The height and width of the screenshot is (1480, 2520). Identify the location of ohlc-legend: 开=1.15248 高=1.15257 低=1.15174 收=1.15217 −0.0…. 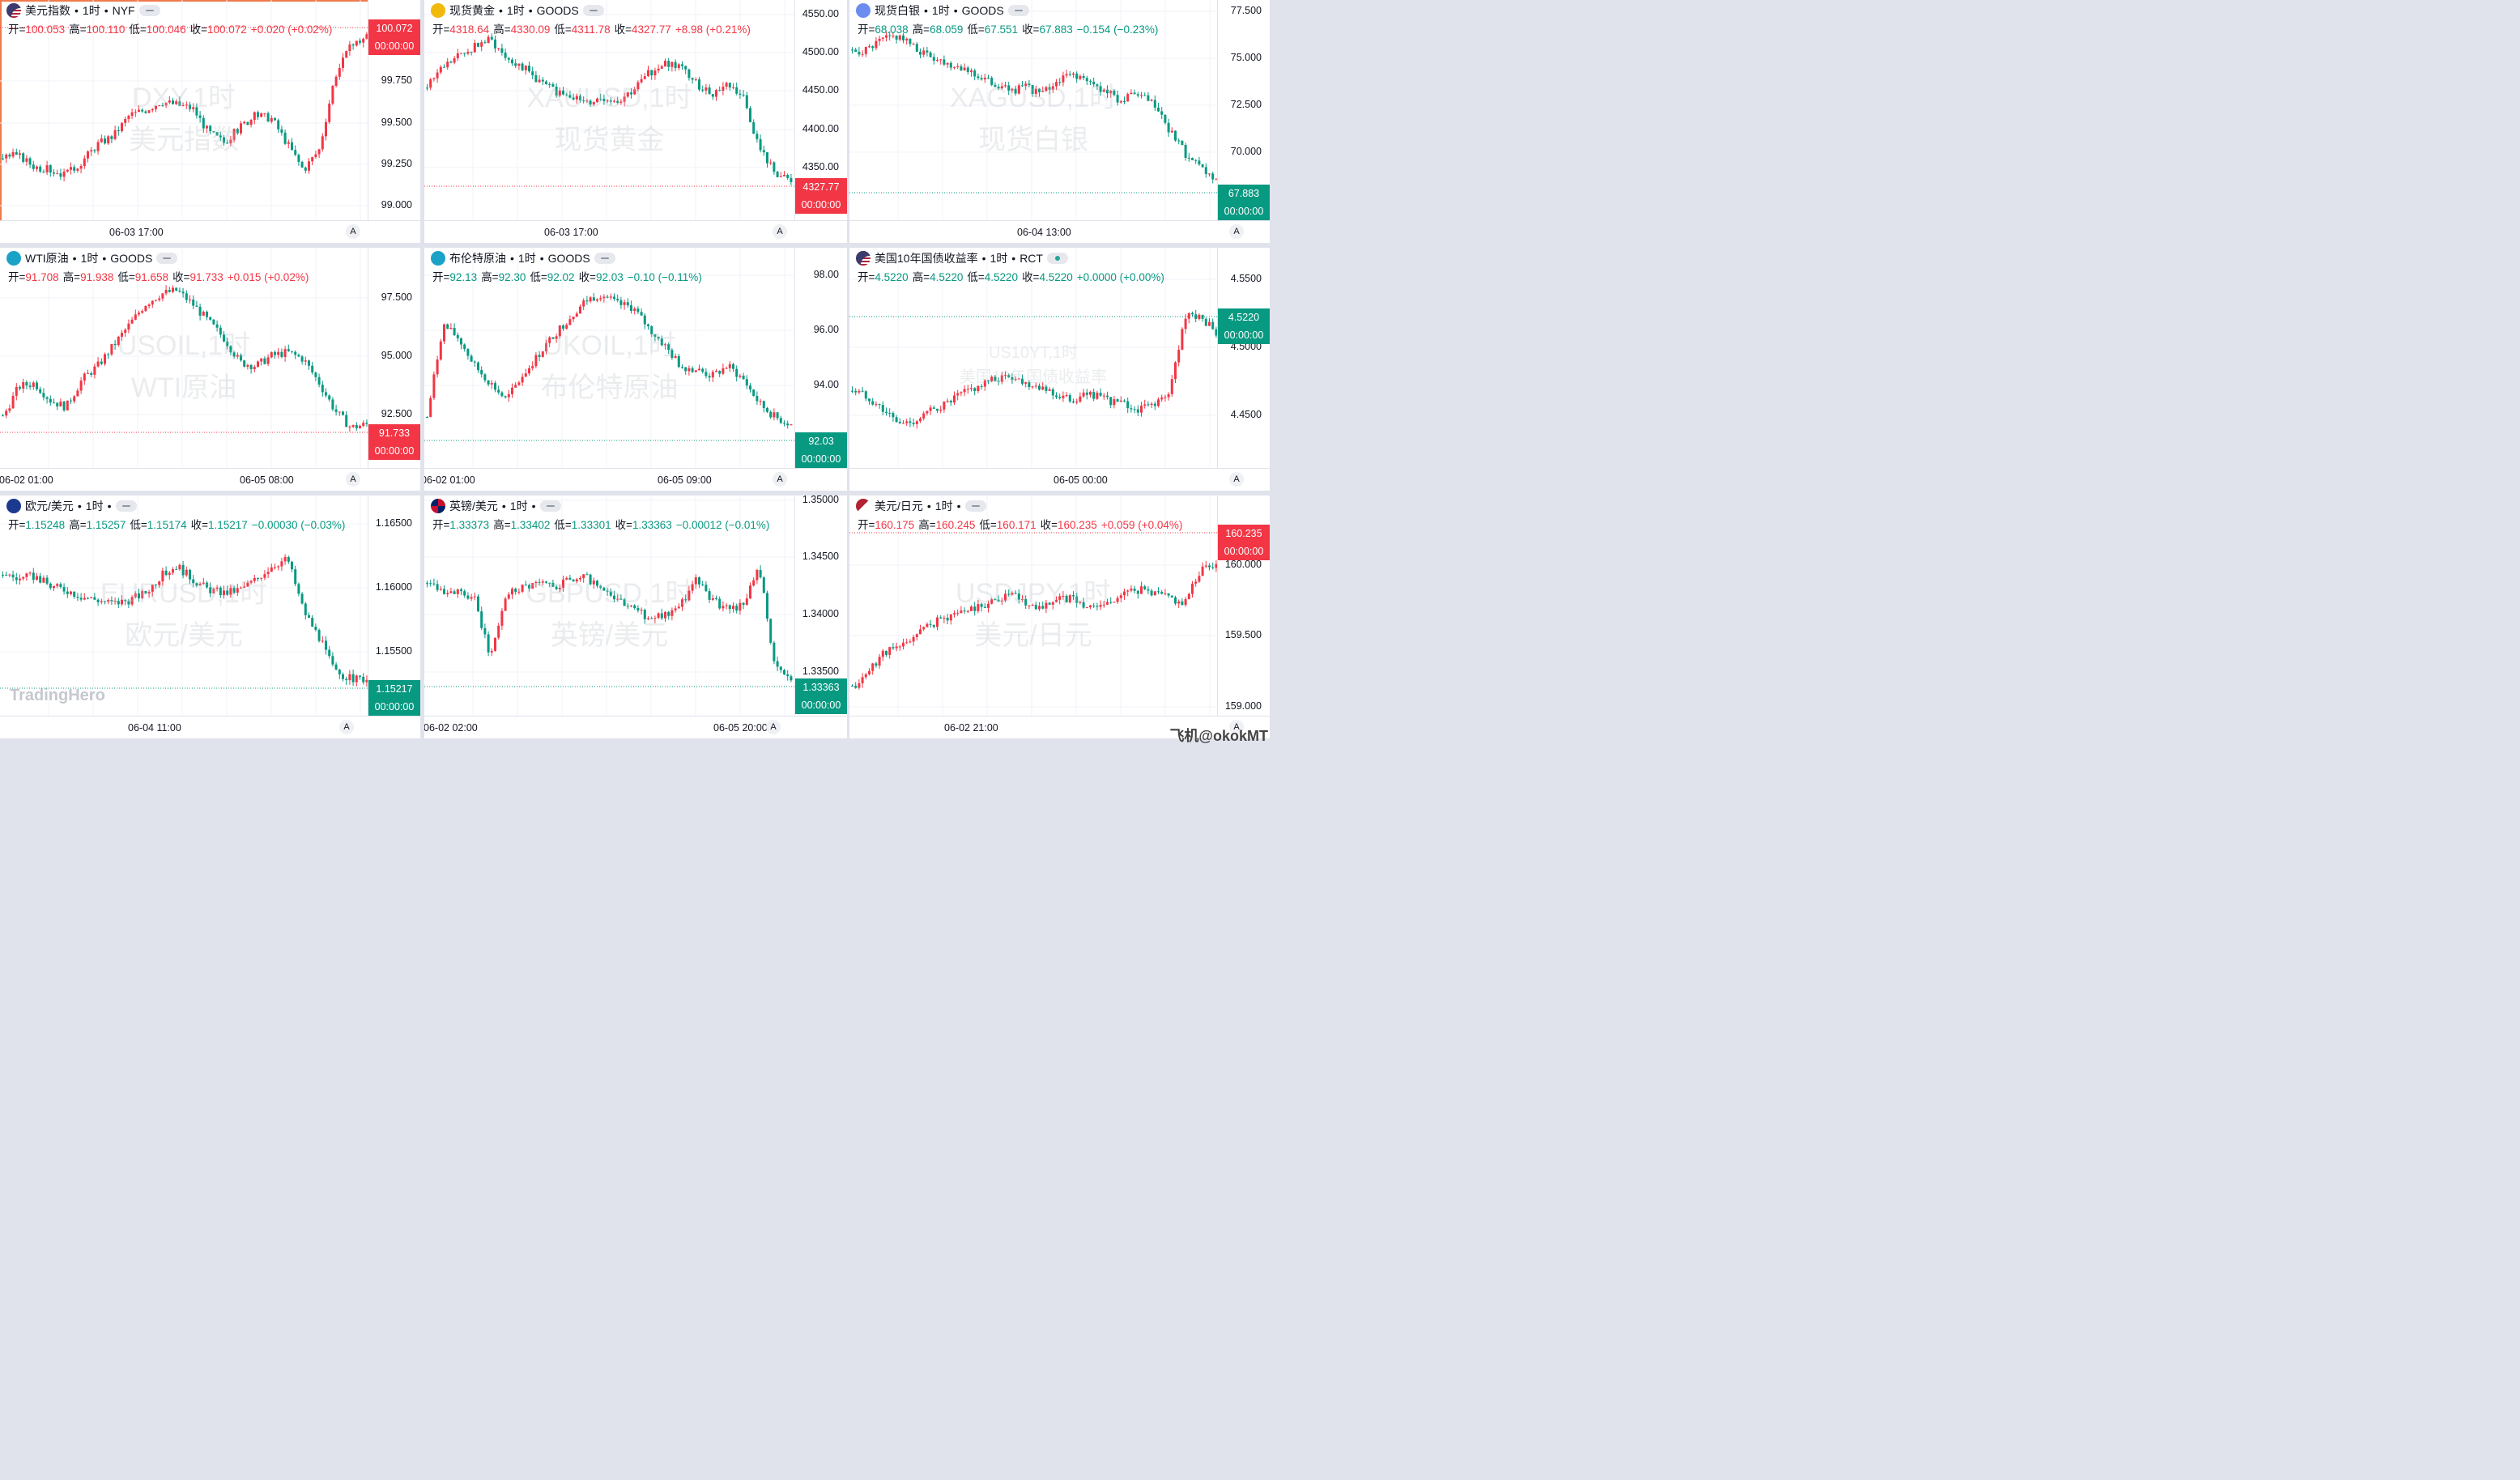
(177, 524).